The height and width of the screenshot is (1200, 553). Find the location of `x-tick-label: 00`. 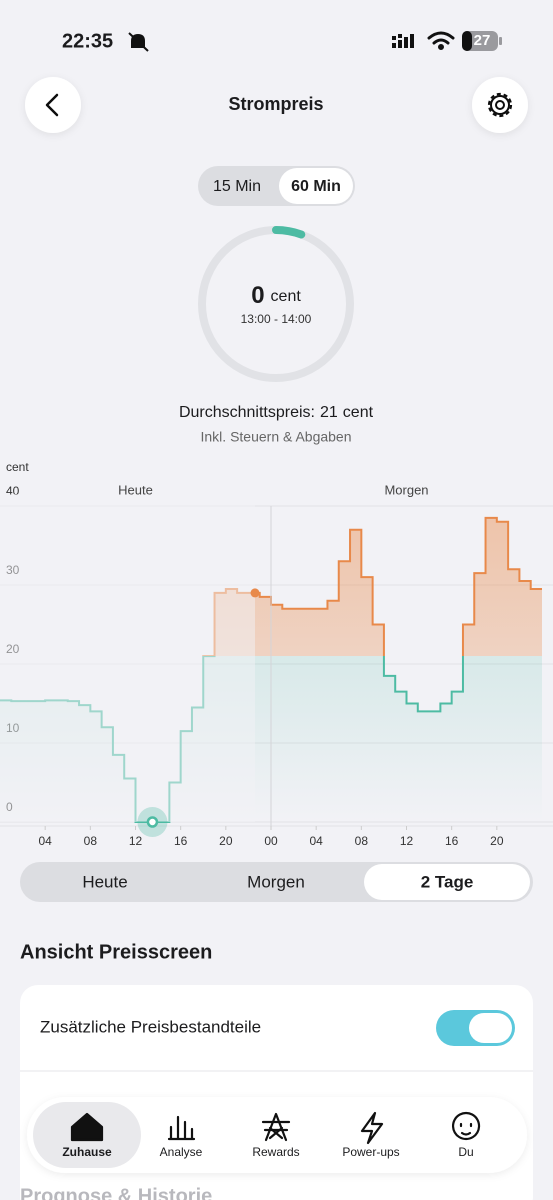

x-tick-label: 00 is located at coordinates (271, 841).